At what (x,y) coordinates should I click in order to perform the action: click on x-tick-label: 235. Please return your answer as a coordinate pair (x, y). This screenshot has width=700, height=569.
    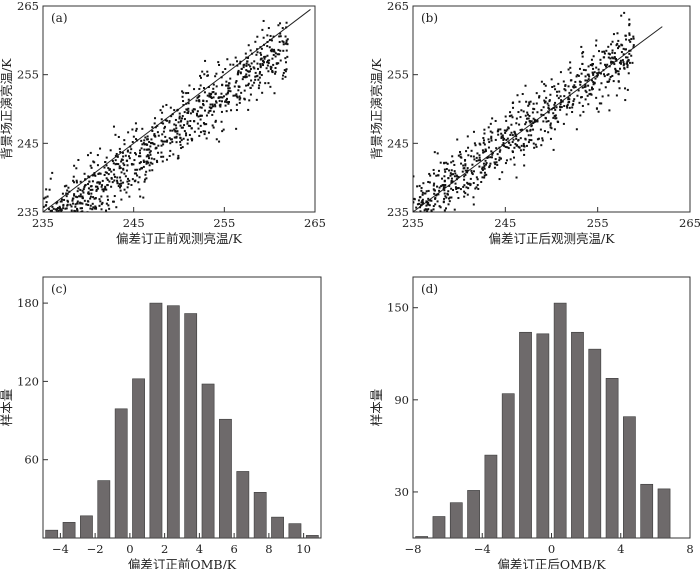
    Looking at the image, I should click on (43, 223).